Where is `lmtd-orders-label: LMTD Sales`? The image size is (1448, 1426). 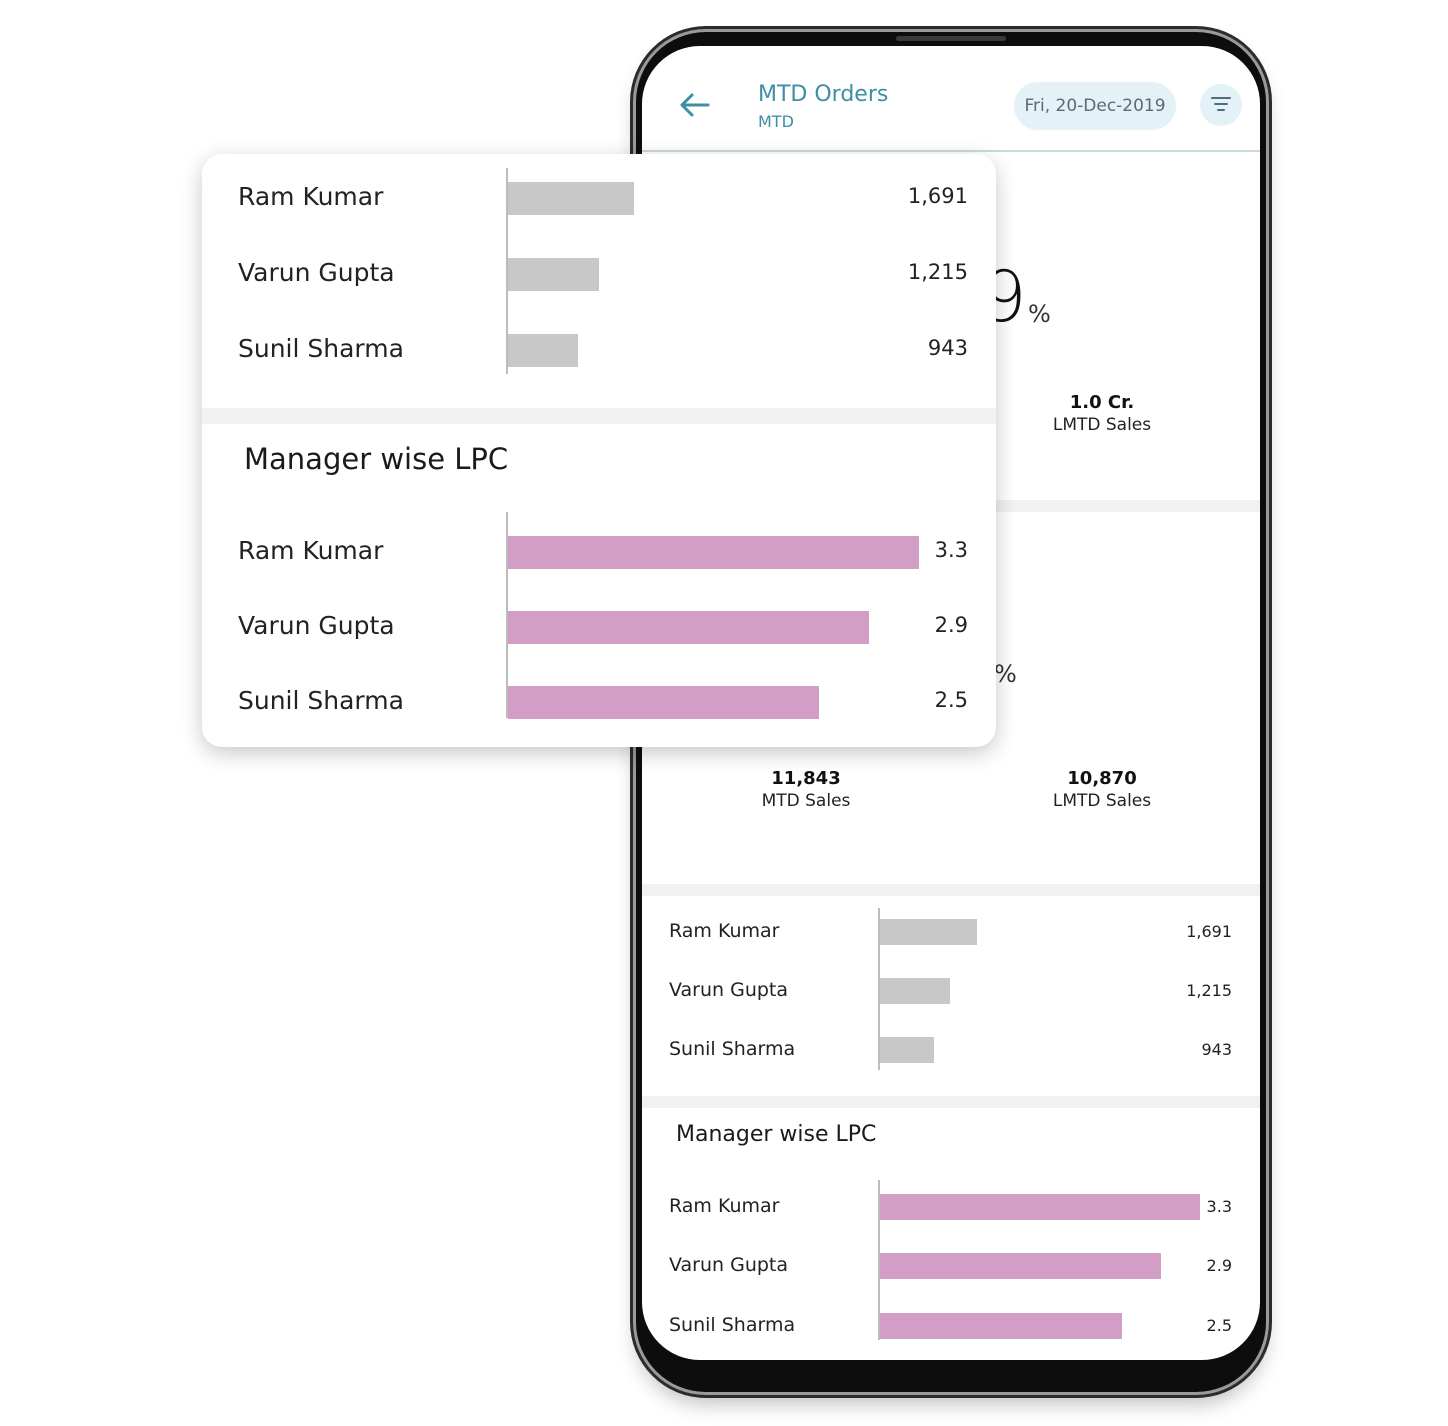
lmtd-orders-label: LMTD Sales is located at coordinates (1102, 801).